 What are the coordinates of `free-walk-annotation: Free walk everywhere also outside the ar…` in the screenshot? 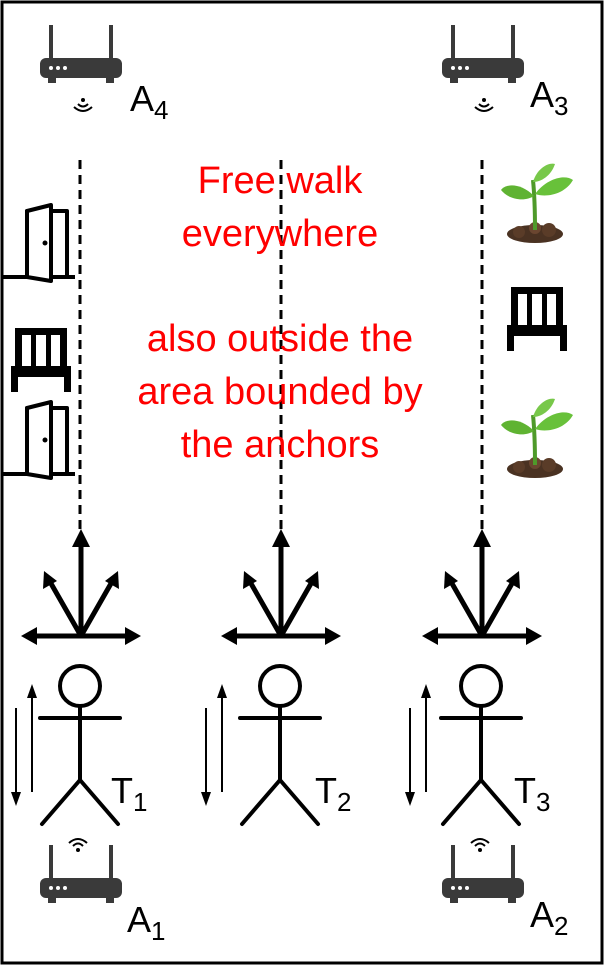 It's located at (279, 313).